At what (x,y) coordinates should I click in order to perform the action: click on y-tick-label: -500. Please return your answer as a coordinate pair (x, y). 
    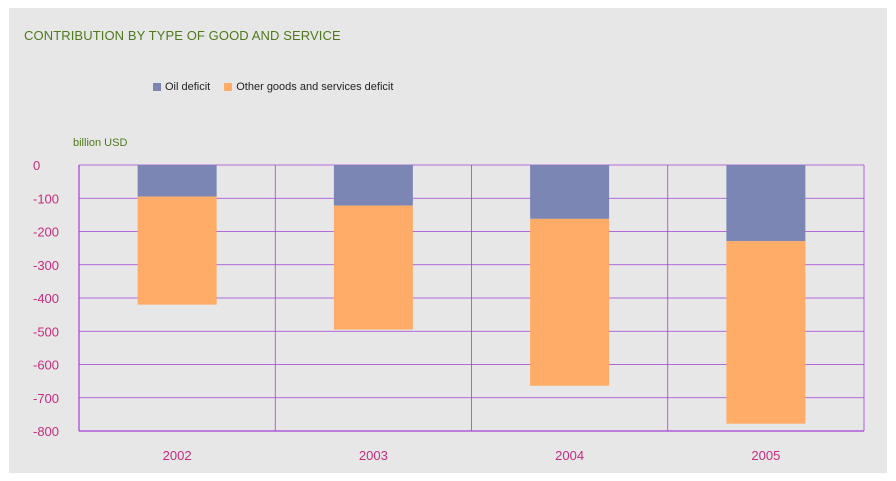
    Looking at the image, I should click on (46, 331).